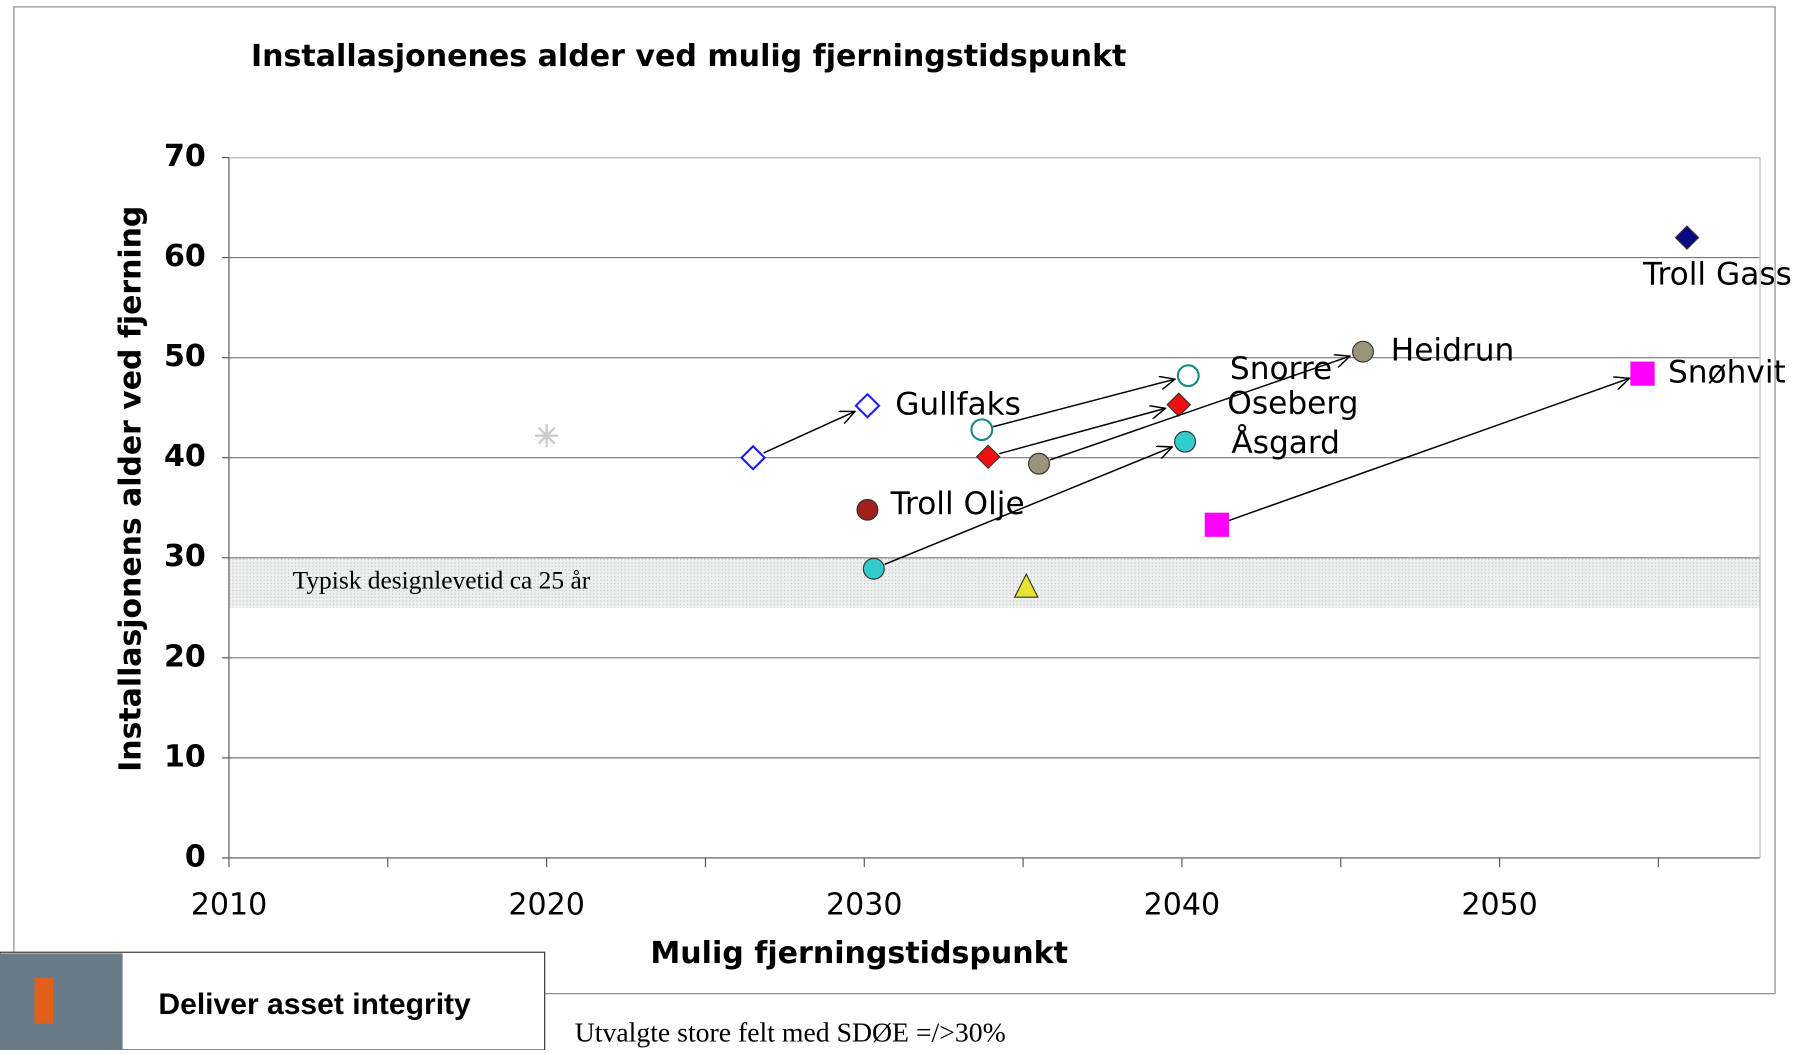 The width and height of the screenshot is (1804, 1054). What do you see at coordinates (864, 905) in the screenshot?
I see `x-tick-label: 2030` at bounding box center [864, 905].